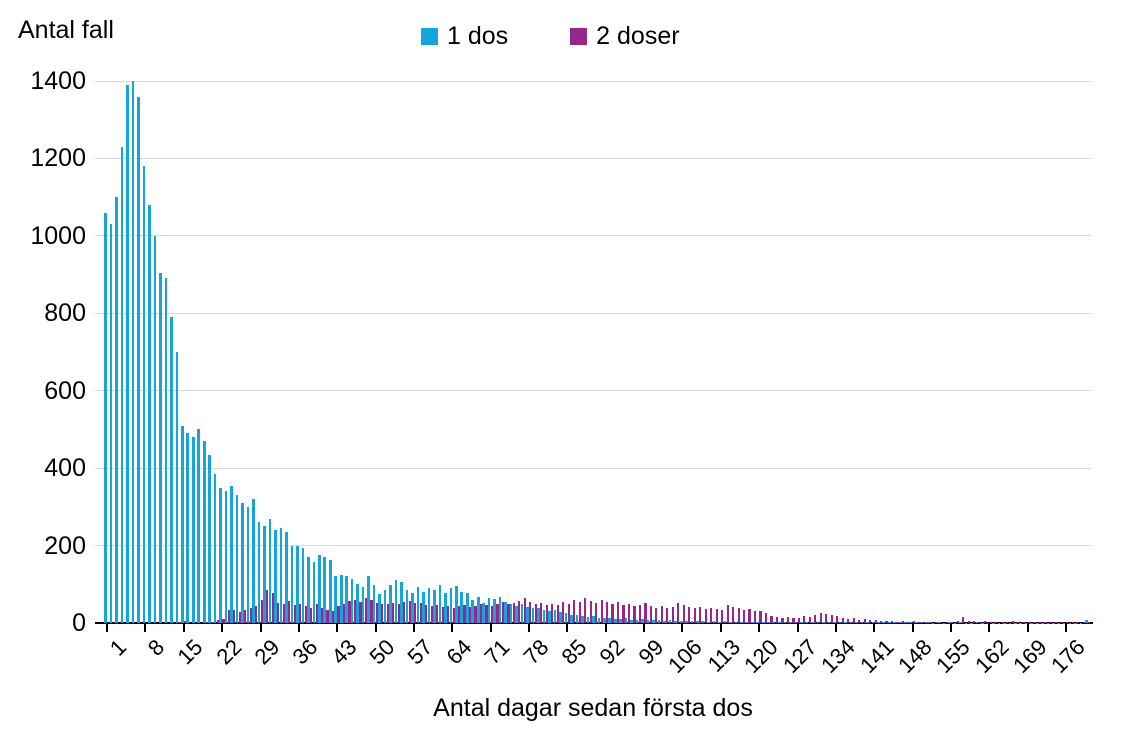  I want to click on x-tick-label: 78, so click(535, 652).